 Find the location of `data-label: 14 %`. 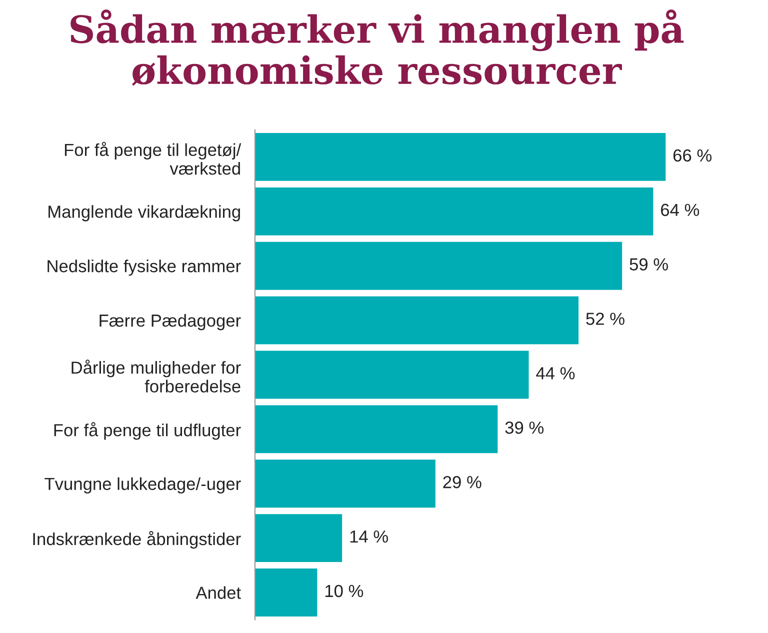

data-label: 14 % is located at coordinates (369, 536).